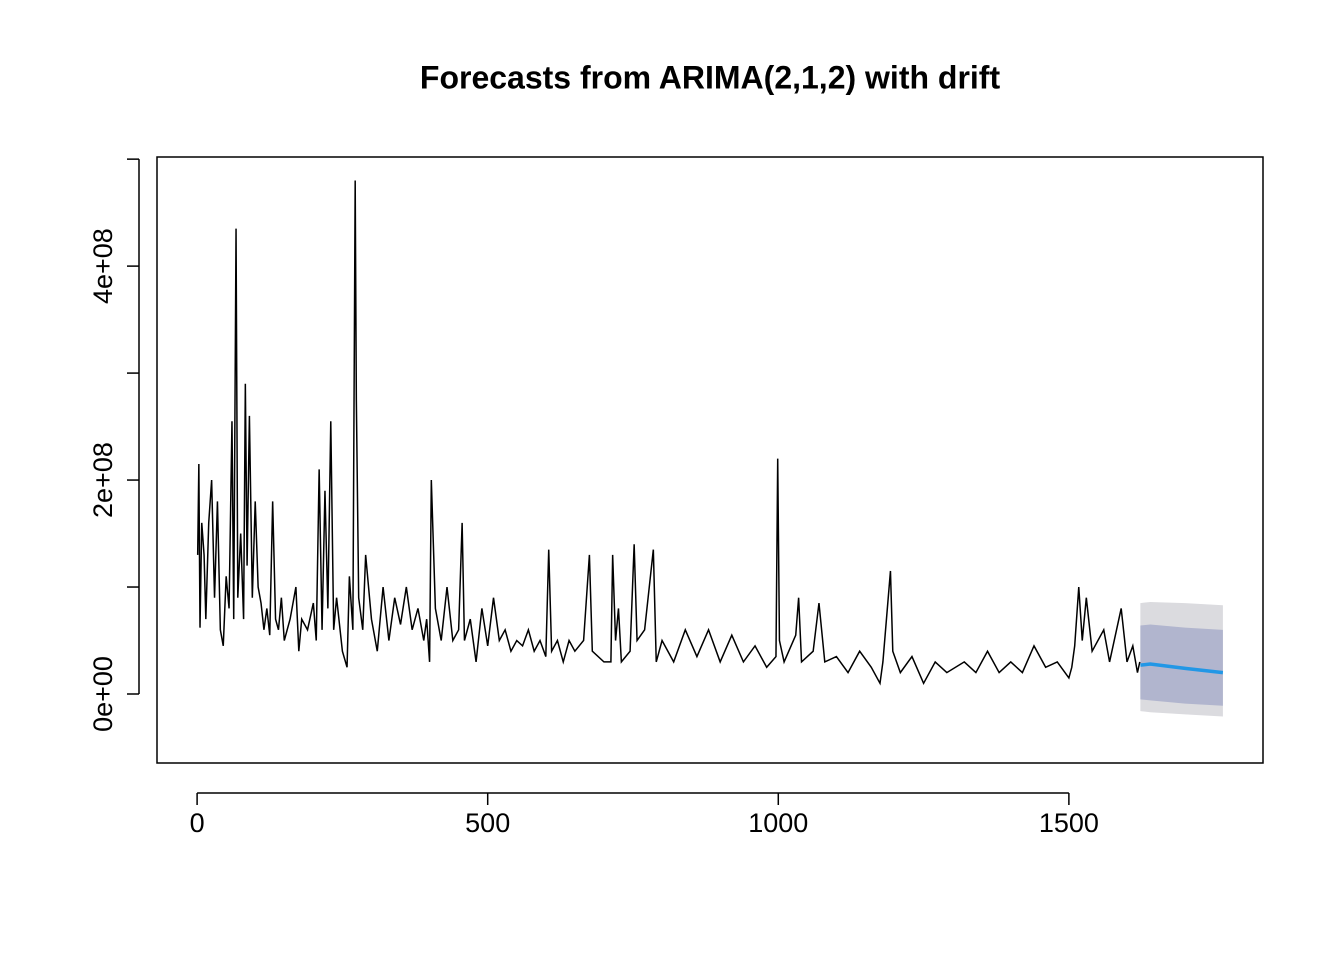 The width and height of the screenshot is (1344, 960). Describe the element at coordinates (103, 694) in the screenshot. I see `y-tick-label: 0e+00` at that location.